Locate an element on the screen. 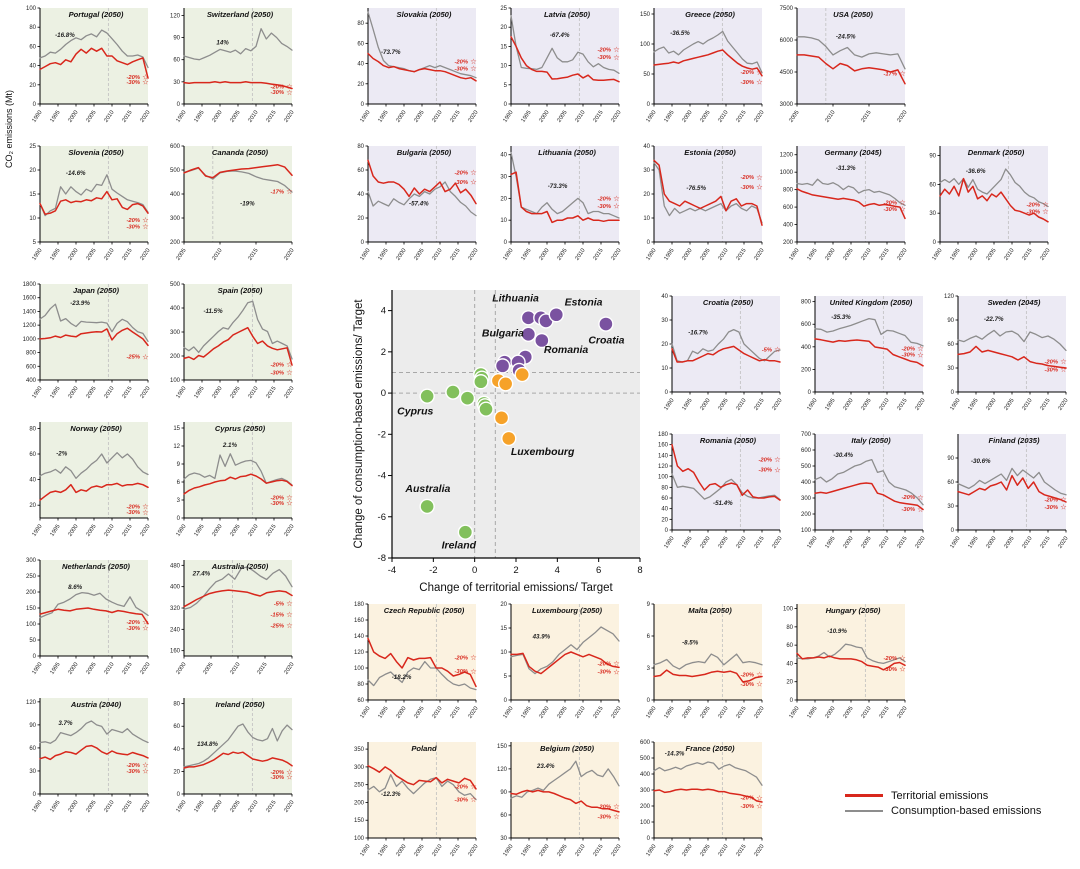 The width and height of the screenshot is (1080, 869). svg-text: -23.9% is located at coordinates (80, 303).